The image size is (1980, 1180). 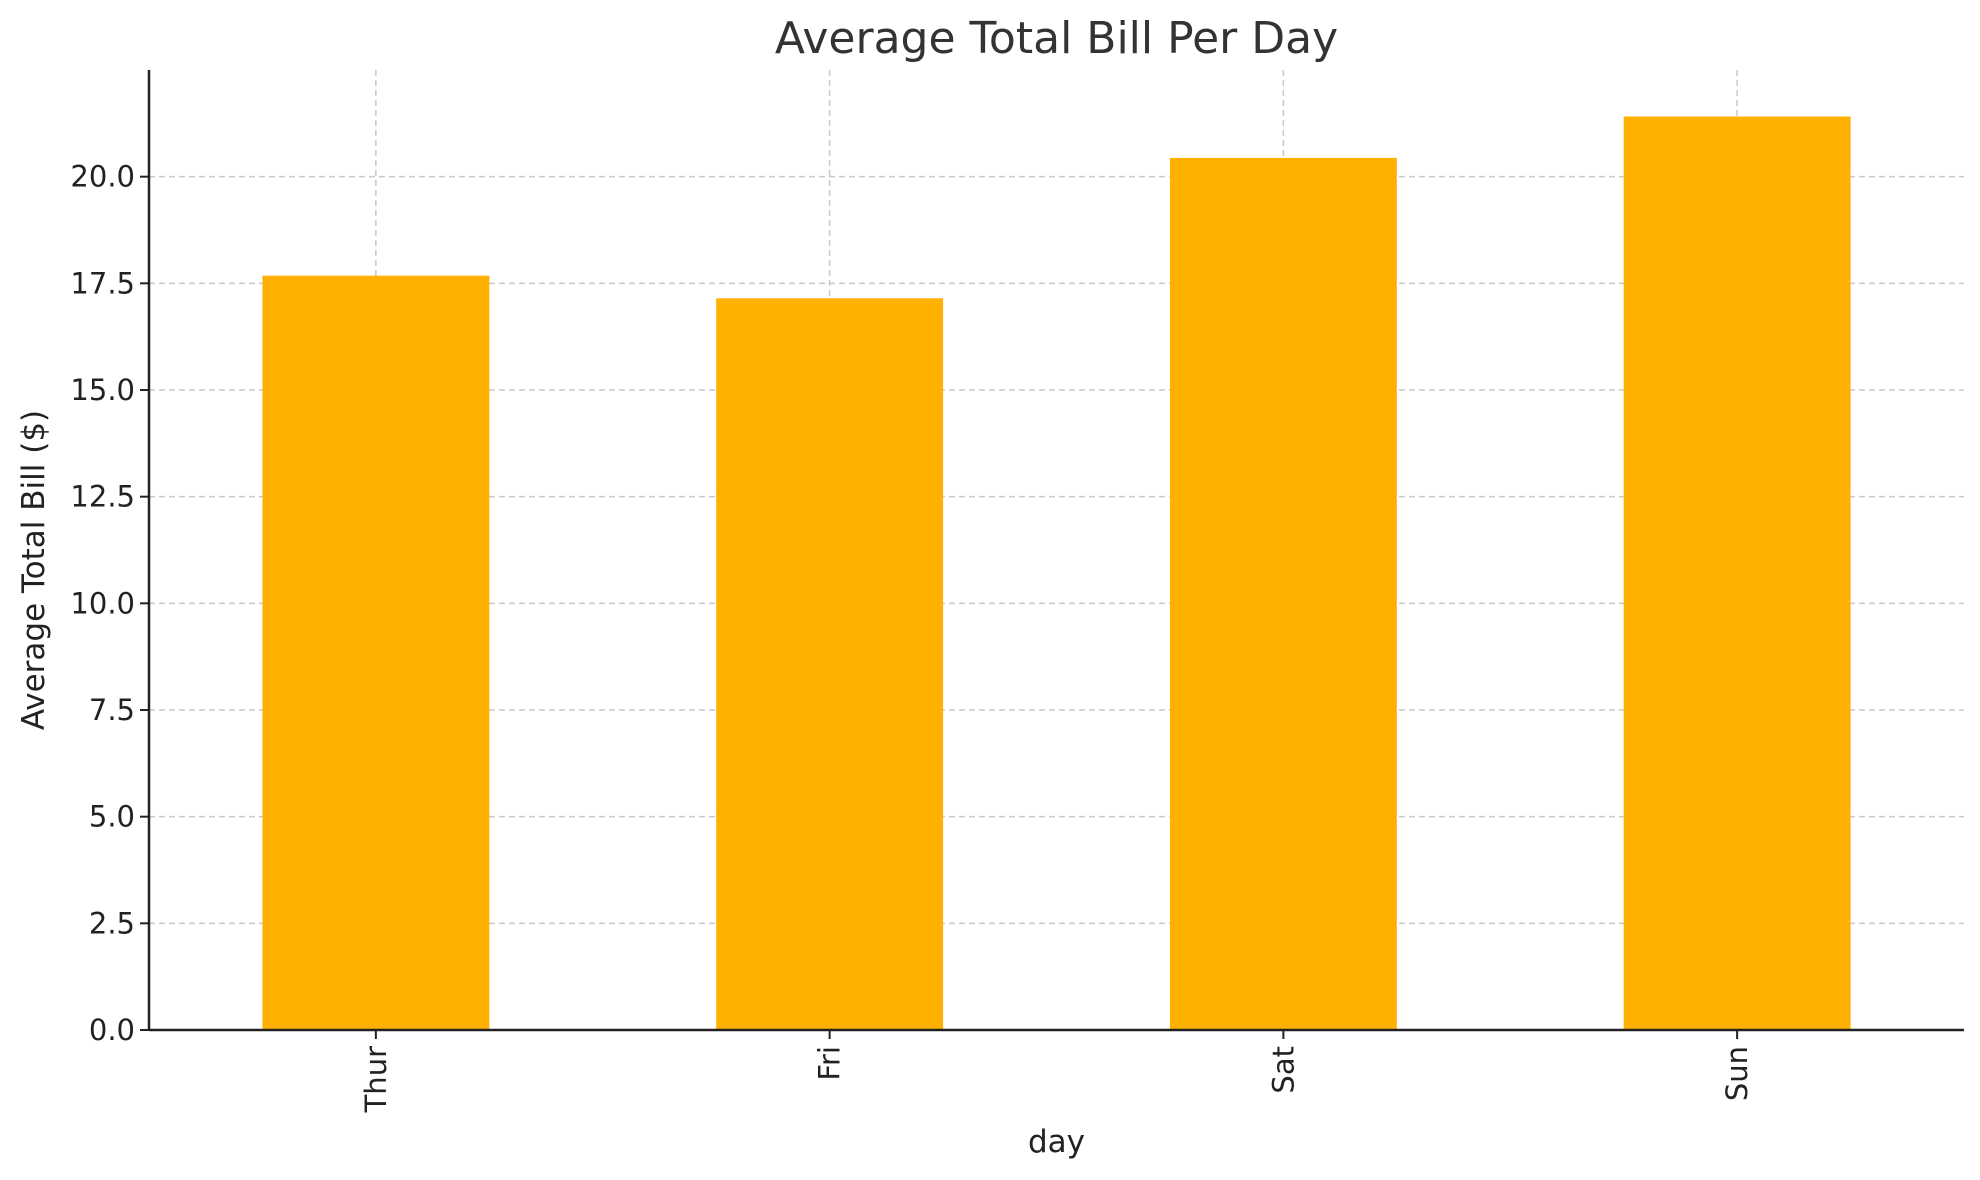 I want to click on y-tick-label: 10.0, so click(x=102, y=603).